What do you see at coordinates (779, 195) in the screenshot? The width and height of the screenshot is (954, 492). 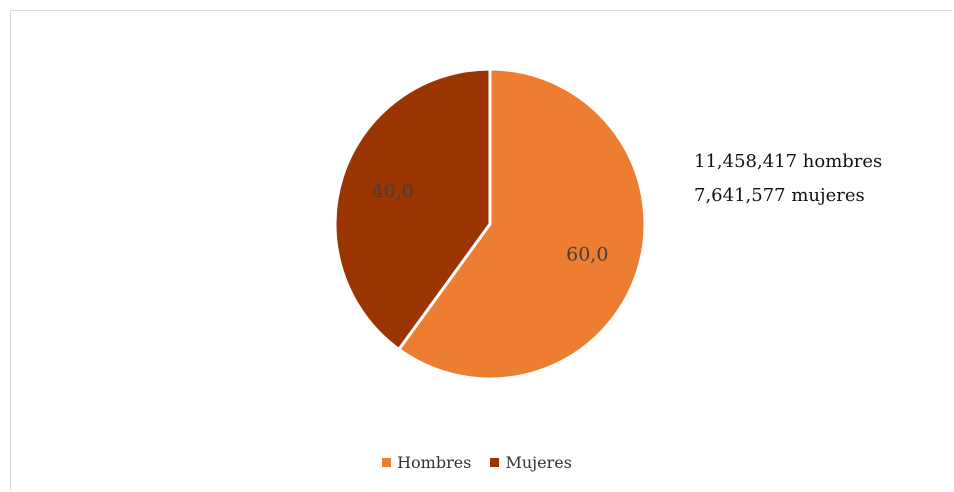 I see `annotation-mujeres: 7,641,577 mujeres` at bounding box center [779, 195].